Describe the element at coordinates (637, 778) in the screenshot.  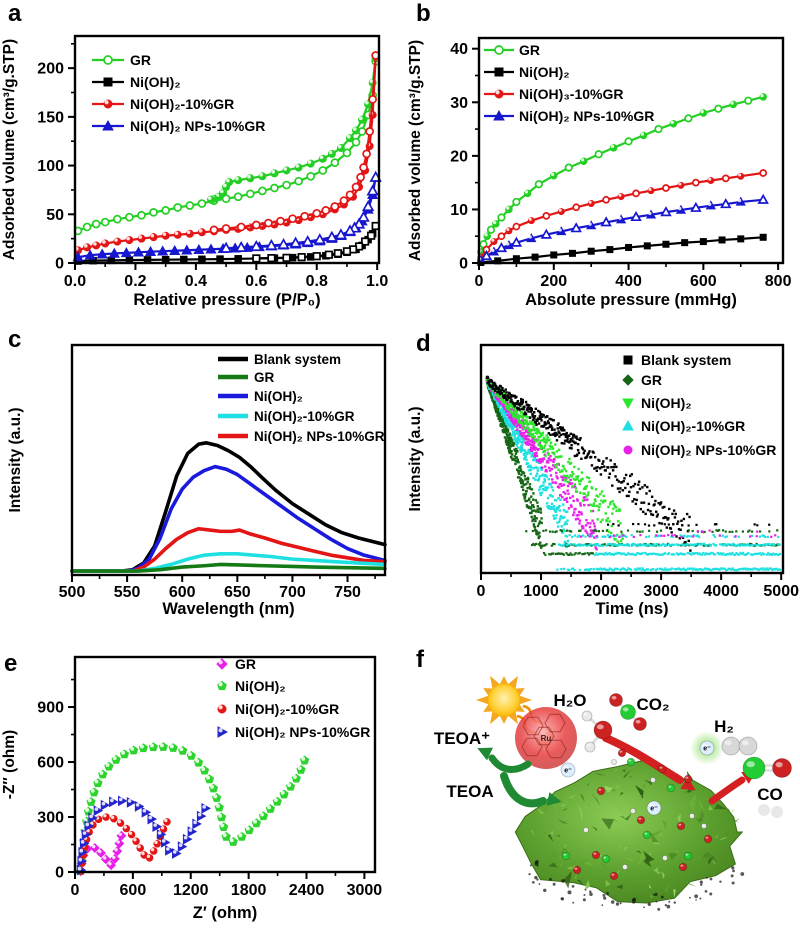
I see `electron-spheres: e⁻ e⁻ e⁻` at that location.